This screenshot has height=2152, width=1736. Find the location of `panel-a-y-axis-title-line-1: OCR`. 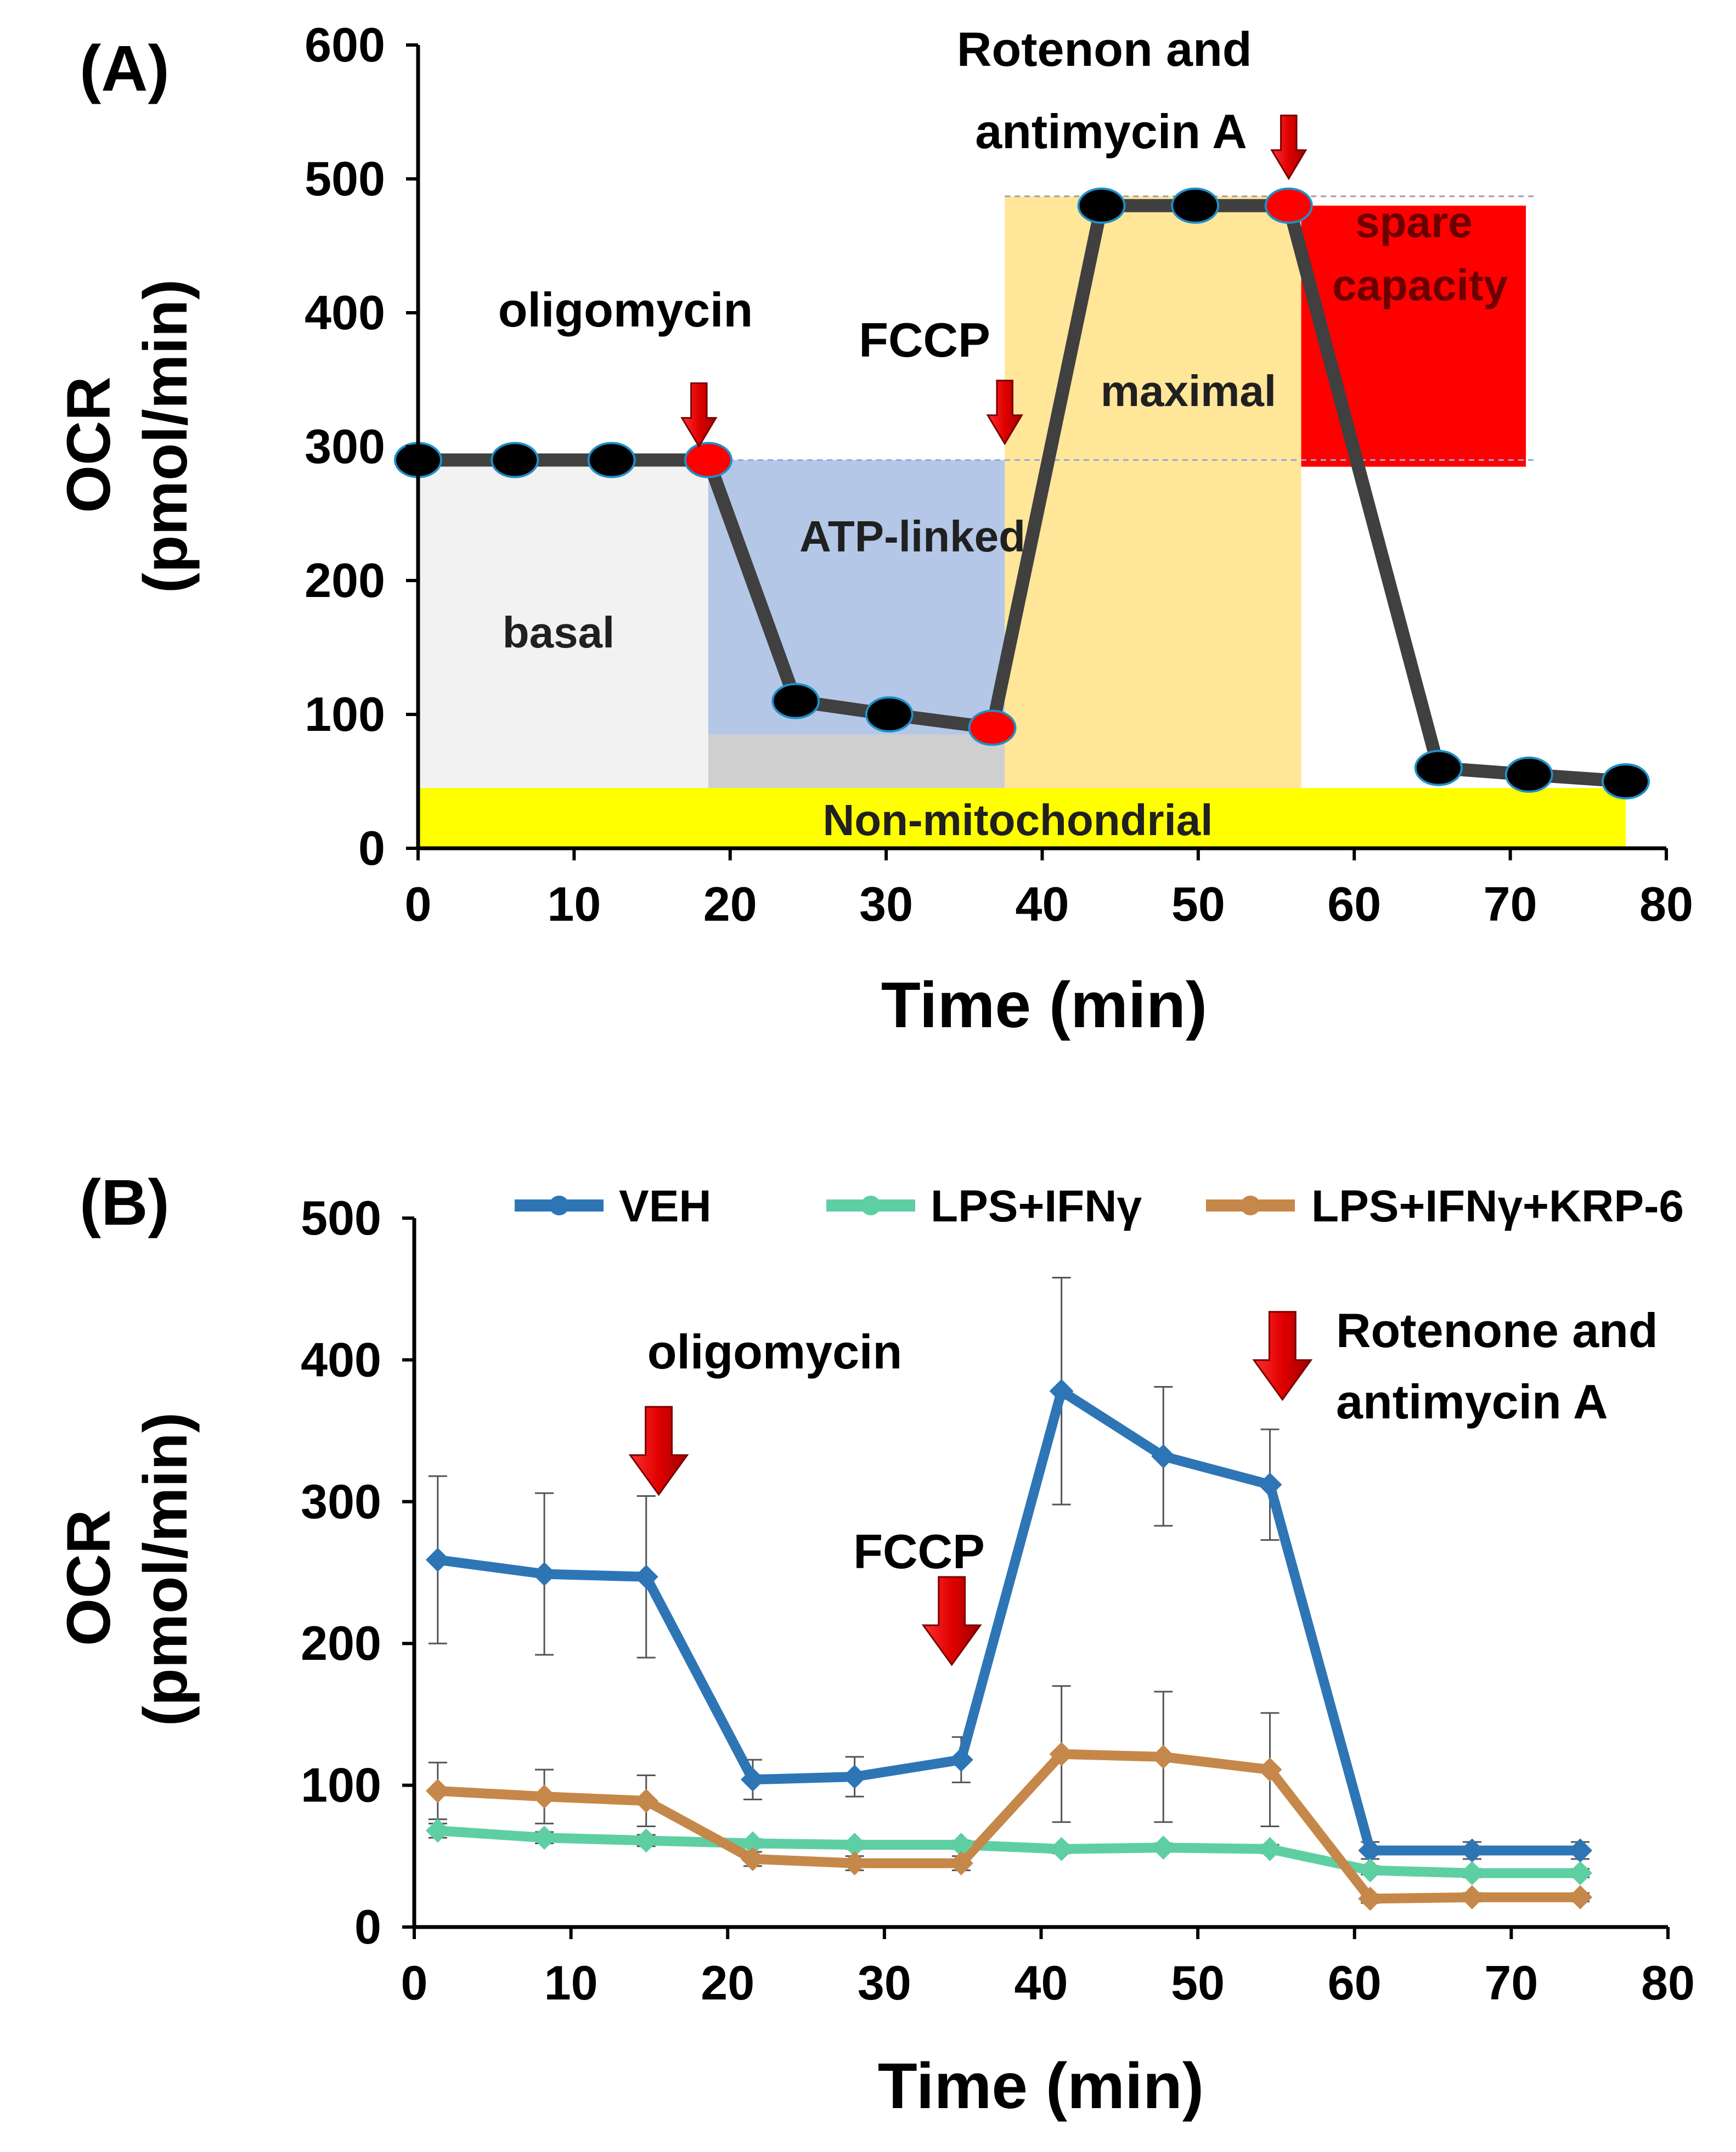

panel-a-y-axis-title-line-1: OCR is located at coordinates (88, 445).